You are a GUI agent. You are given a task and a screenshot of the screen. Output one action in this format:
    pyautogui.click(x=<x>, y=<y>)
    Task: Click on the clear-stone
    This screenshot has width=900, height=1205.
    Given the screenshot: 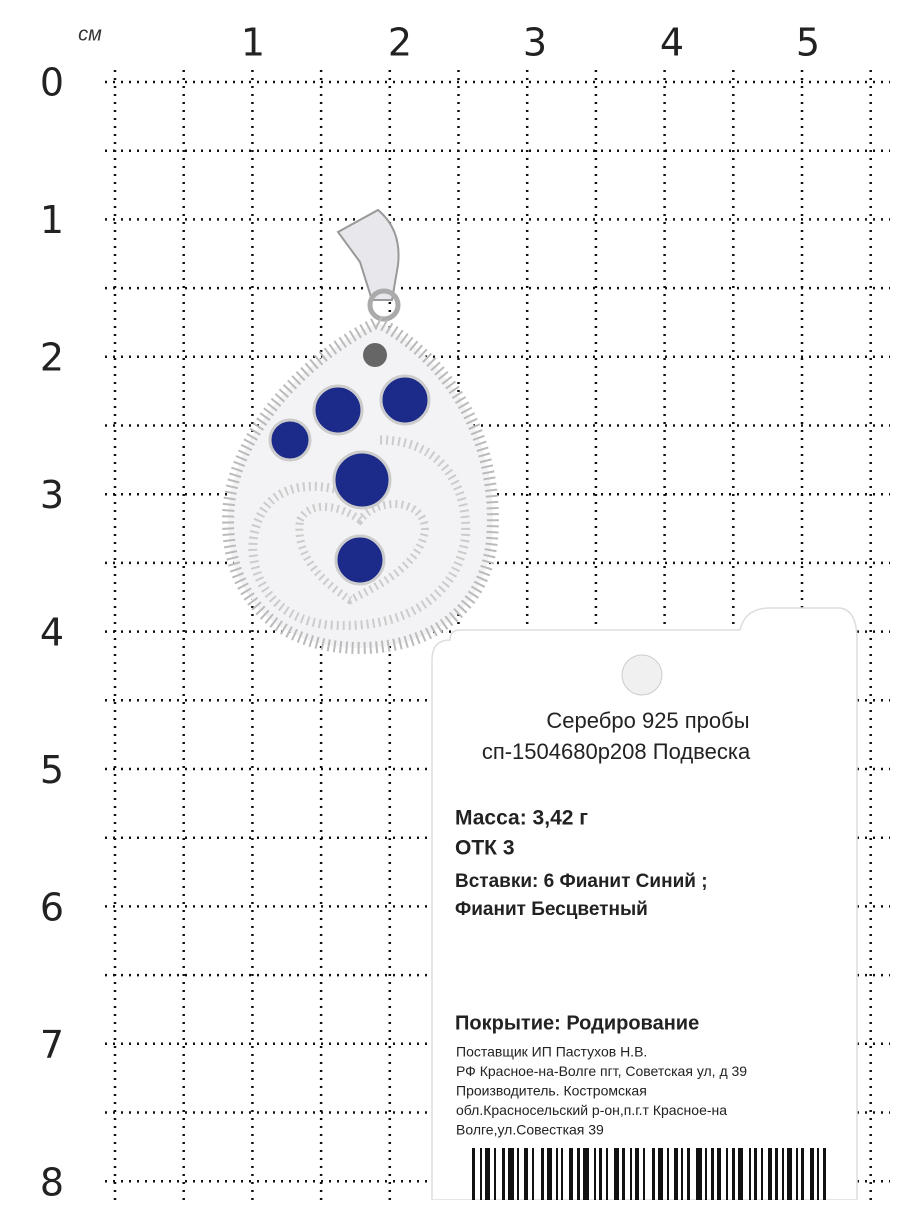 What is the action you would take?
    pyautogui.click(x=375, y=355)
    